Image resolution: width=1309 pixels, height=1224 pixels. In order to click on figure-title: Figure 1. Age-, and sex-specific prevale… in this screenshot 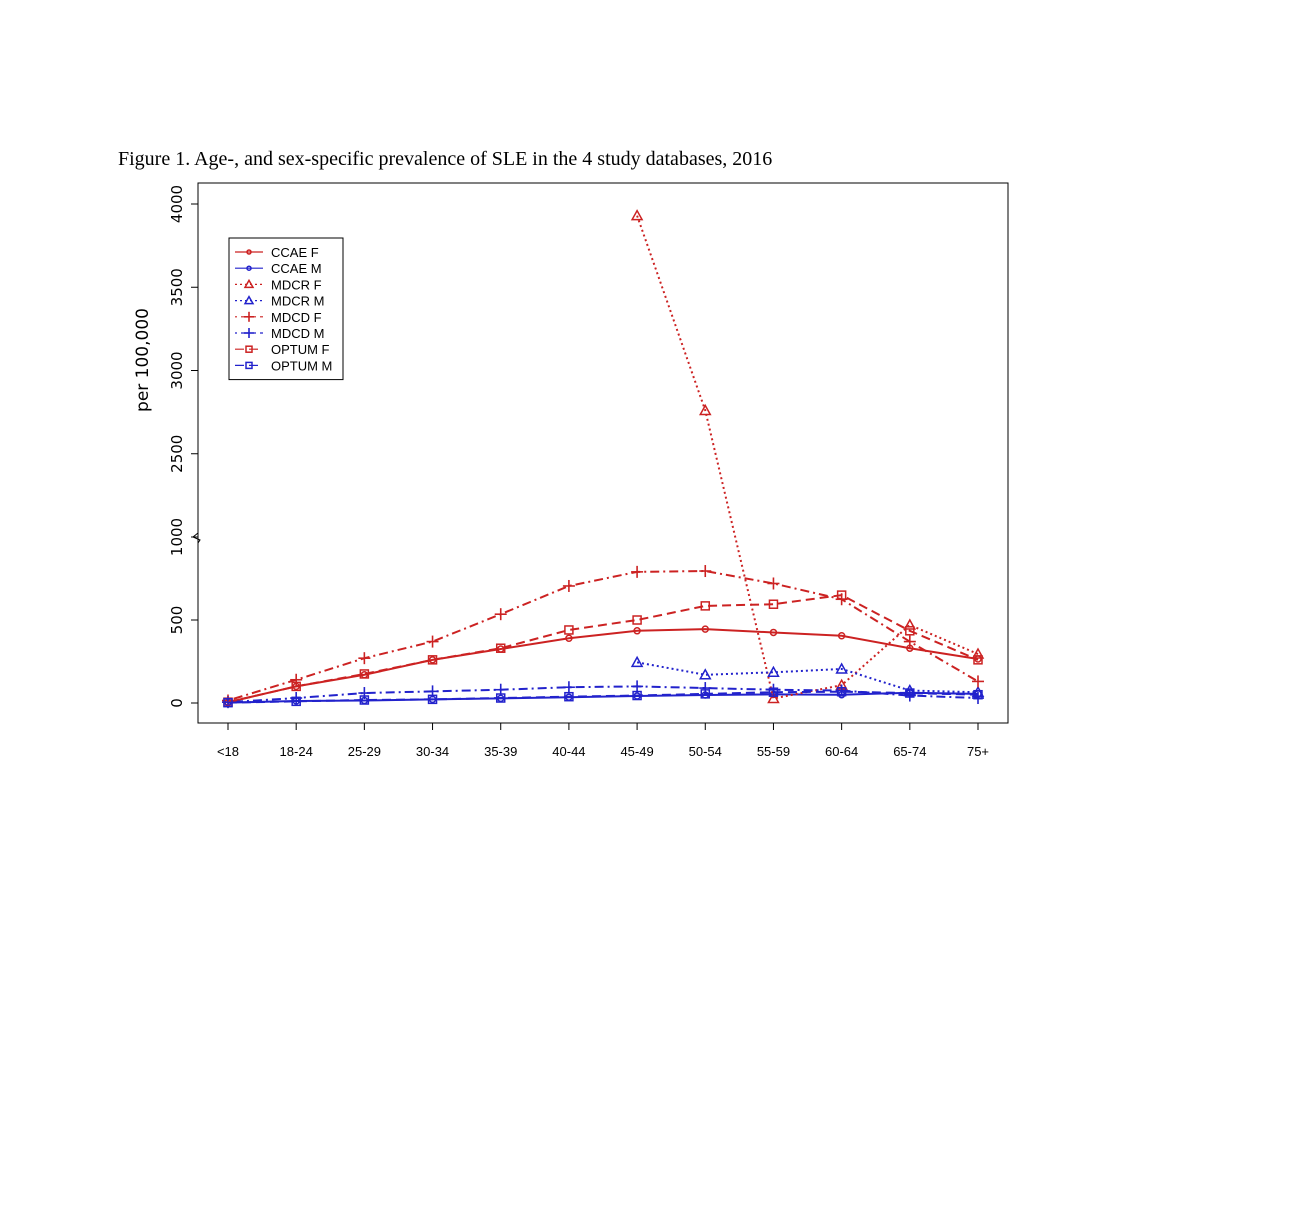, I will do `click(445, 159)`.